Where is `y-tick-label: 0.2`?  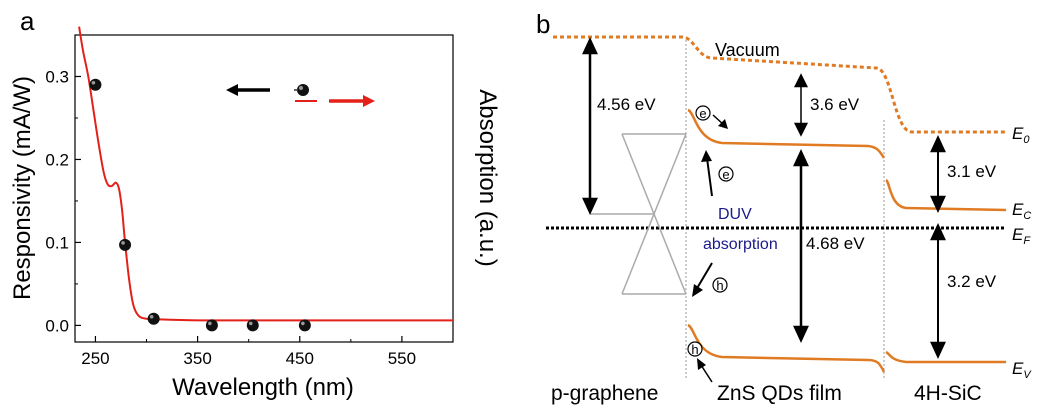
y-tick-label: 0.2 is located at coordinates (57, 159).